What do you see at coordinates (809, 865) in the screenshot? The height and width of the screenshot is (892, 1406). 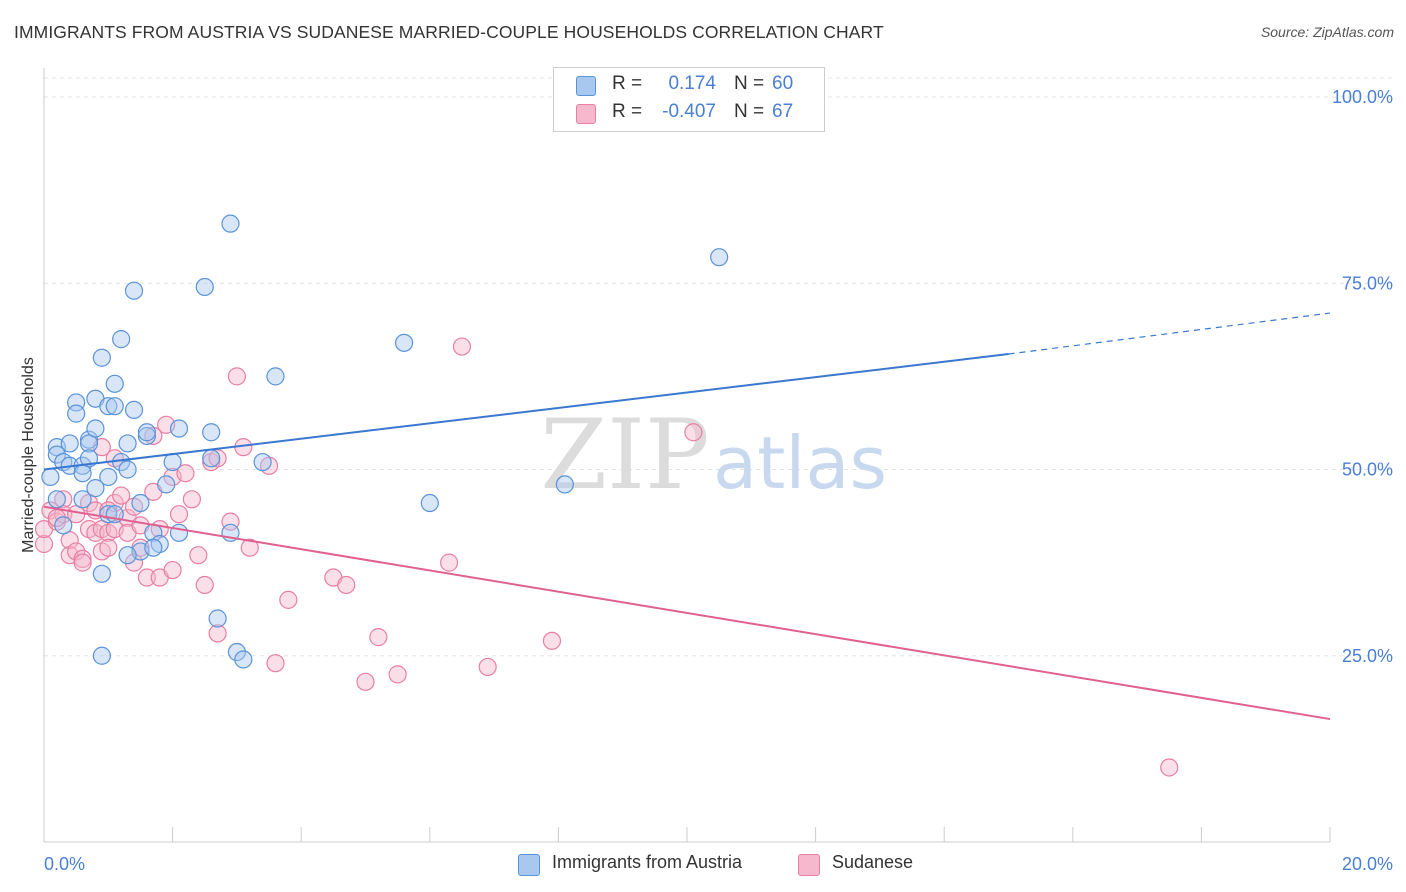 I see `bottom-legend-swatch-pink` at bounding box center [809, 865].